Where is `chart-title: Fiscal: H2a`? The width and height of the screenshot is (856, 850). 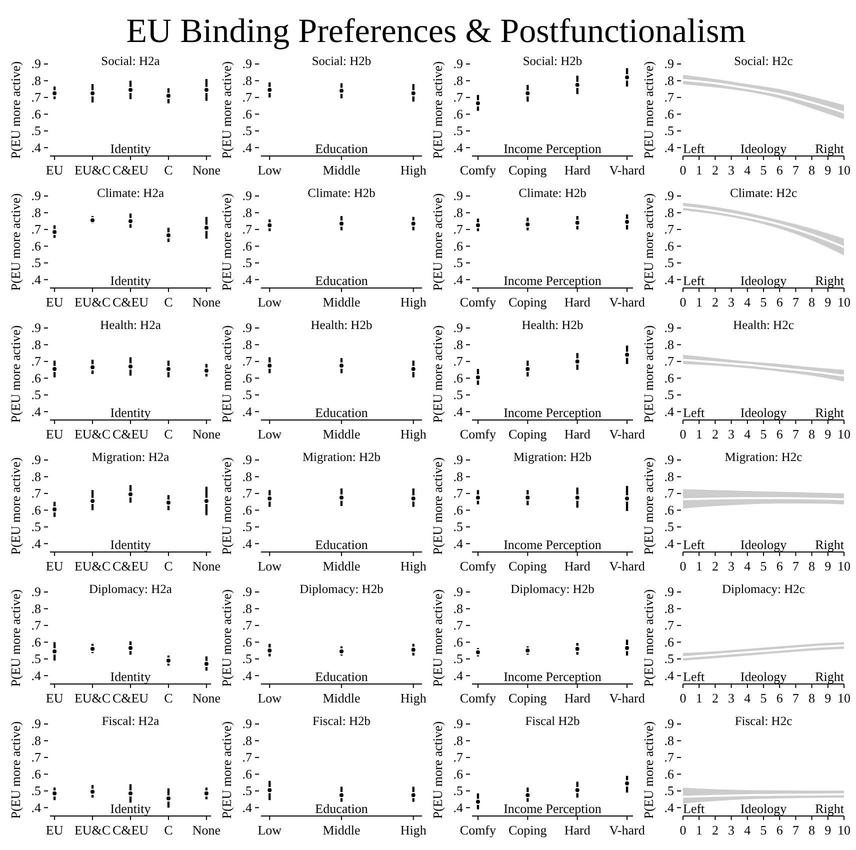 chart-title: Fiscal: H2a is located at coordinates (131, 721).